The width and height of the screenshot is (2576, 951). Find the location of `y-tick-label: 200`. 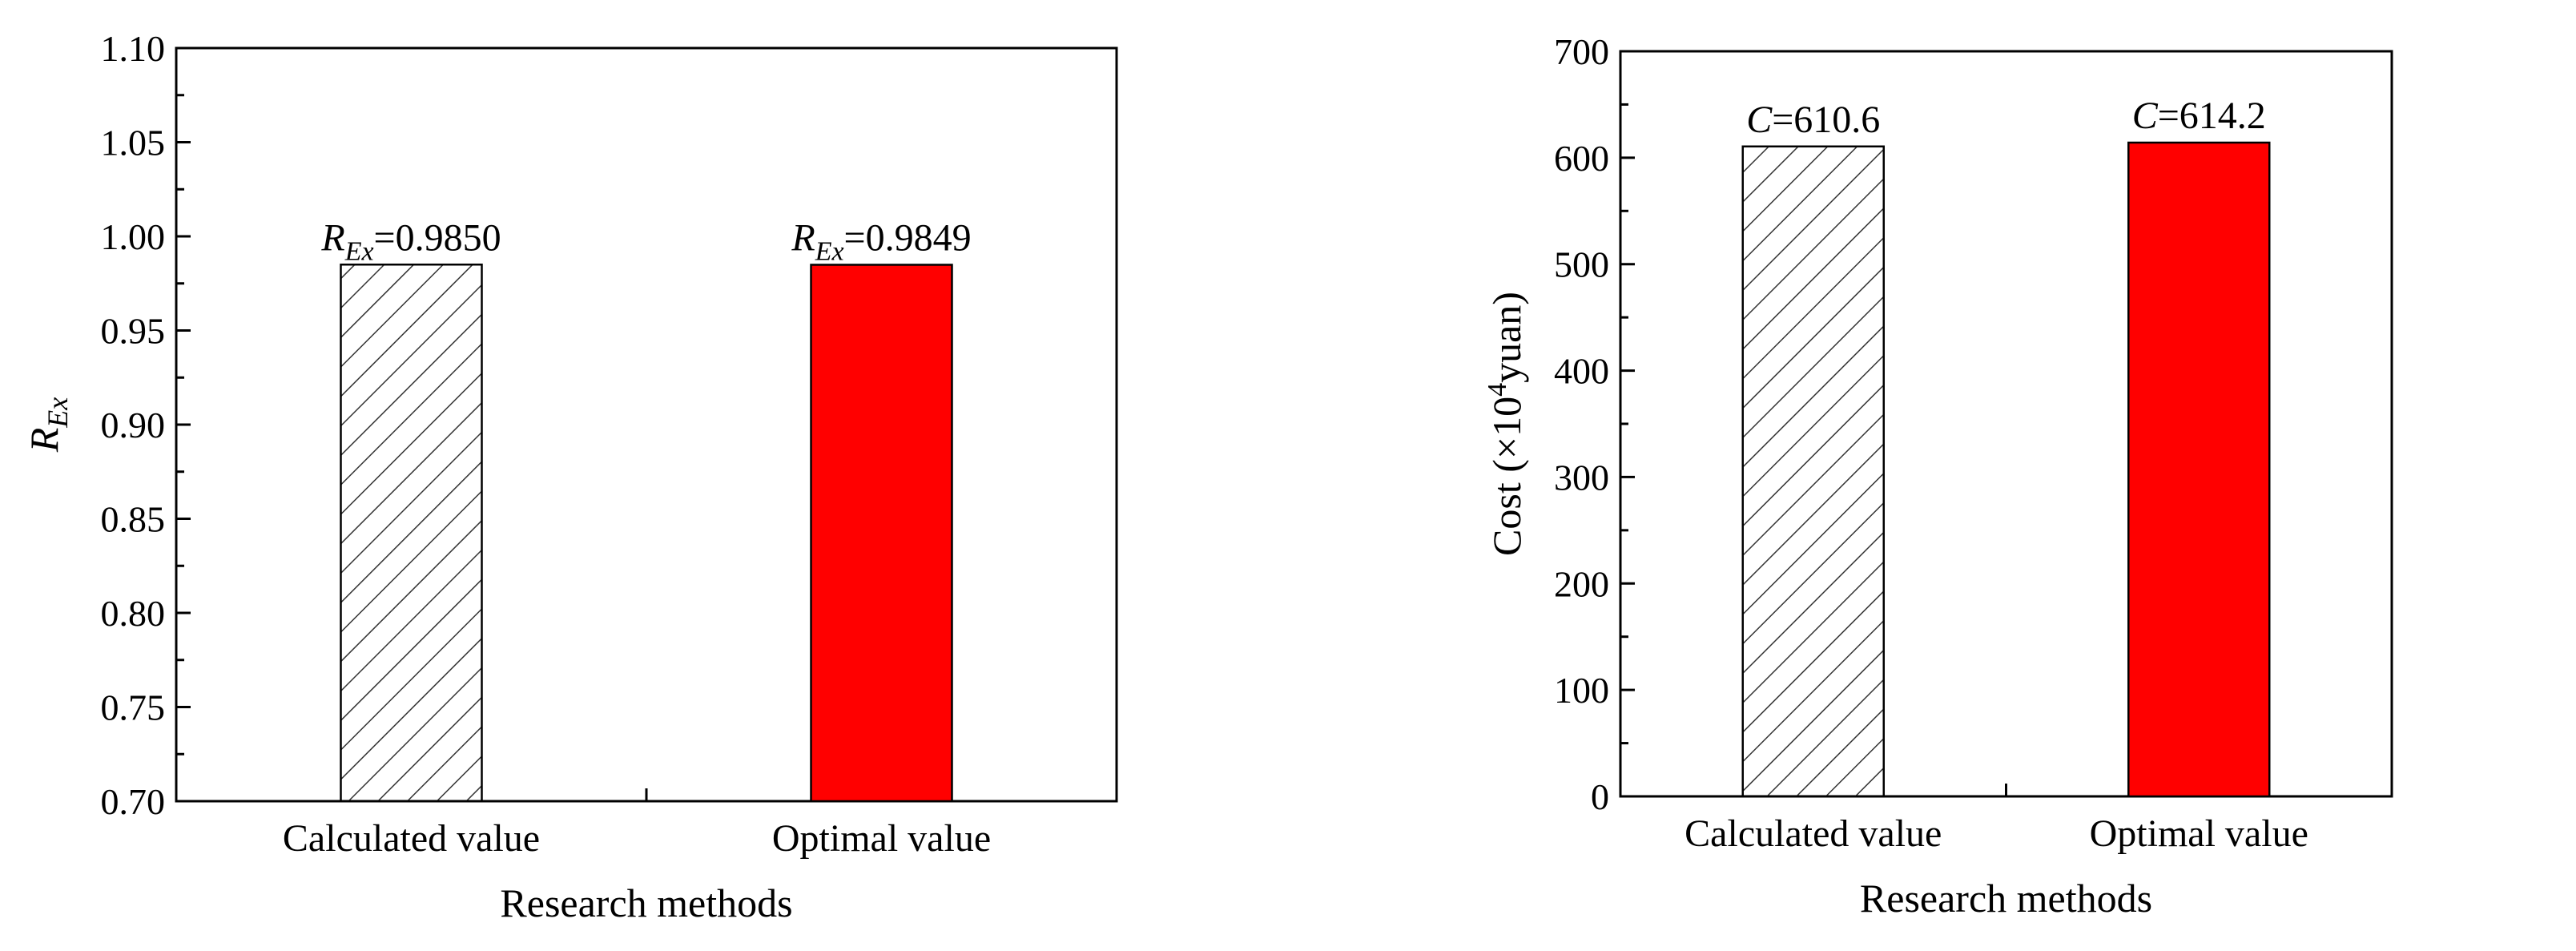

y-tick-label: 200 is located at coordinates (1581, 583).